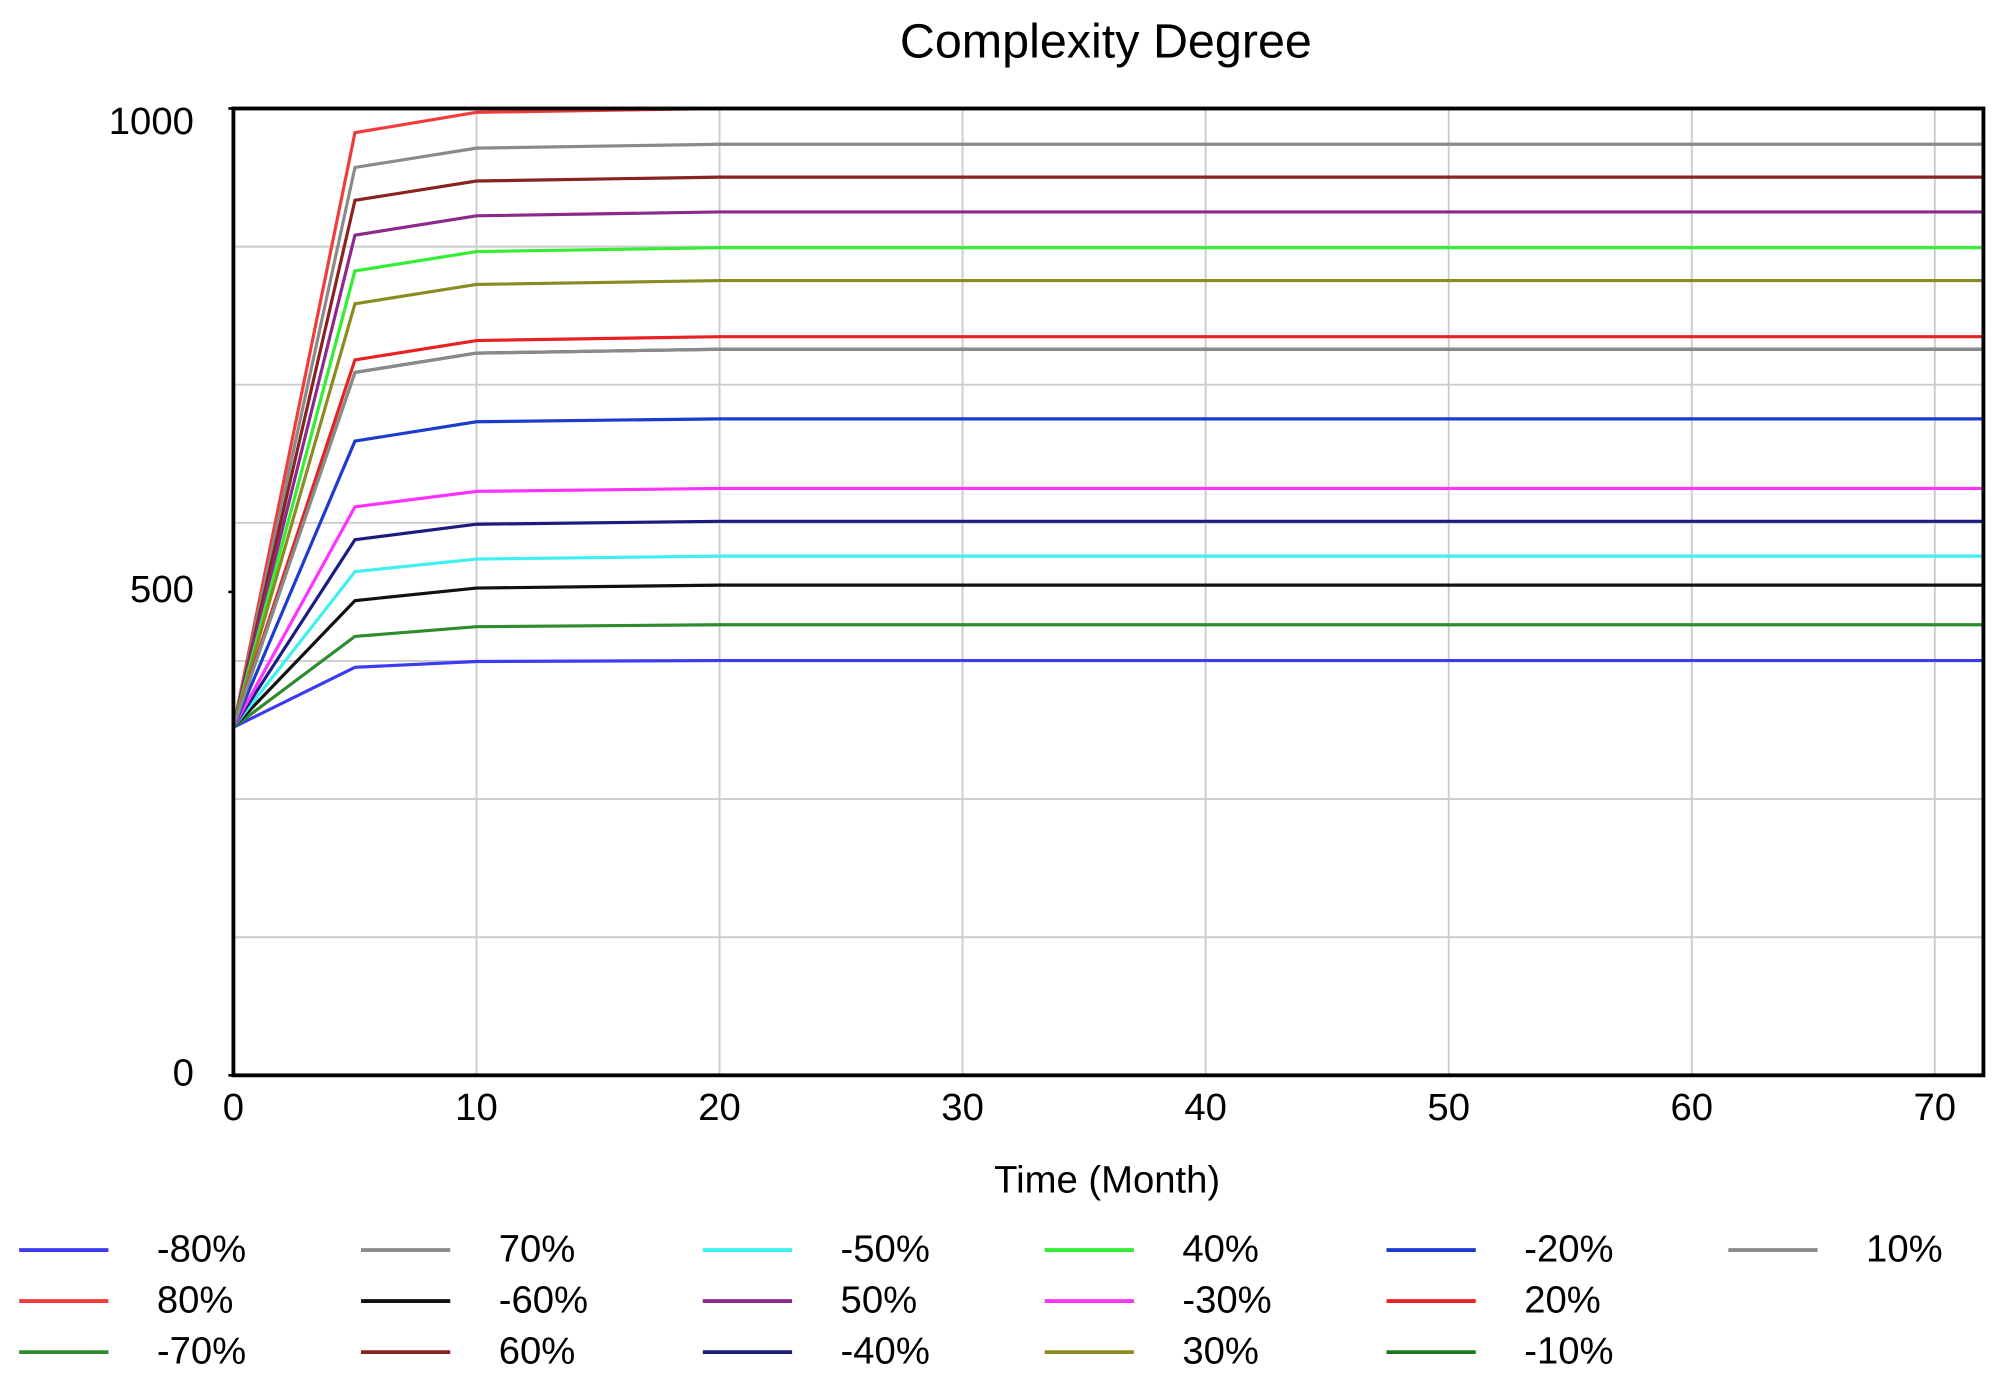 Image resolution: width=2000 pixels, height=1393 pixels. I want to click on legend-label: -40%, so click(885, 1350).